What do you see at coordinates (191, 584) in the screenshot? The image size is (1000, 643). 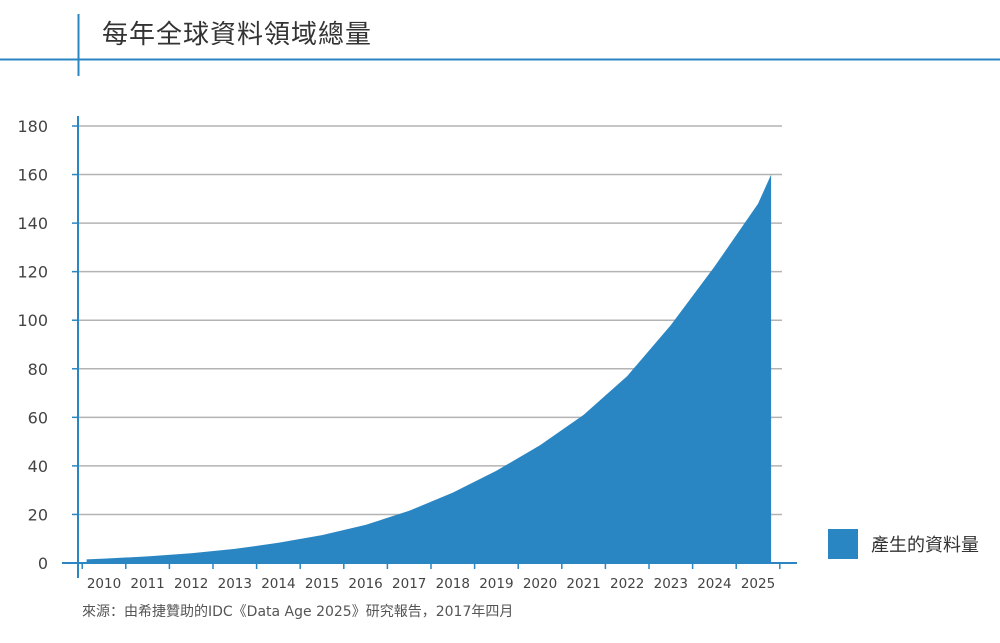 I see `x-tick-label: 2012` at bounding box center [191, 584].